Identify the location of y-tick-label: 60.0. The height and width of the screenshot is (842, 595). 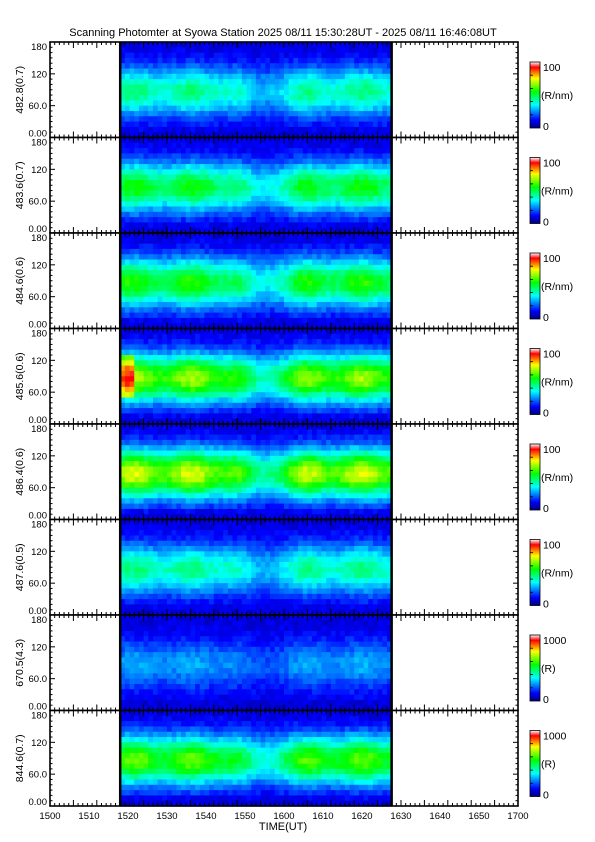
(38, 297).